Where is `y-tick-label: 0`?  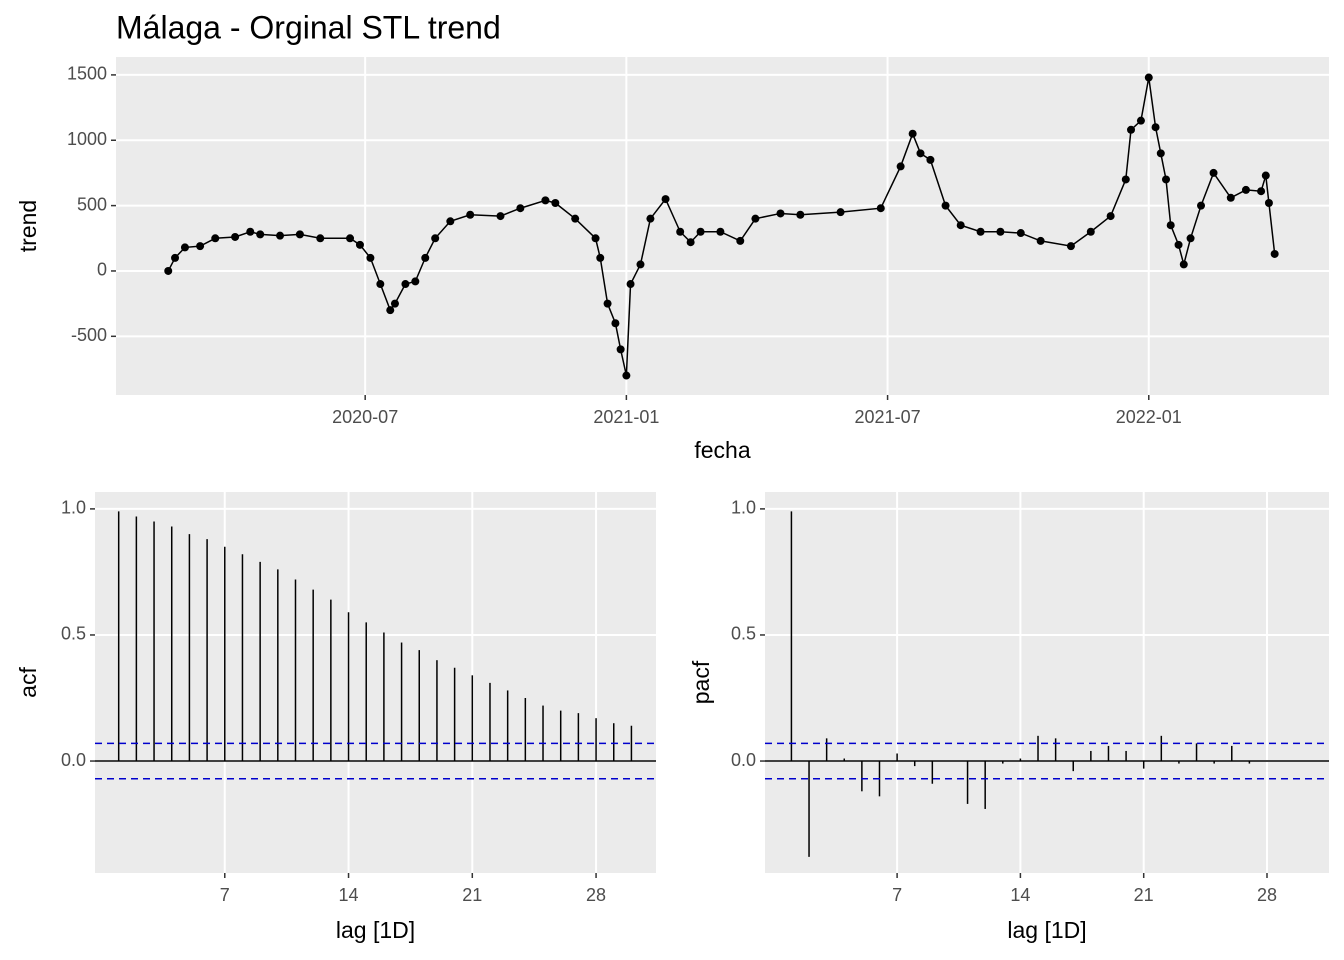
y-tick-label: 0 is located at coordinates (102, 270).